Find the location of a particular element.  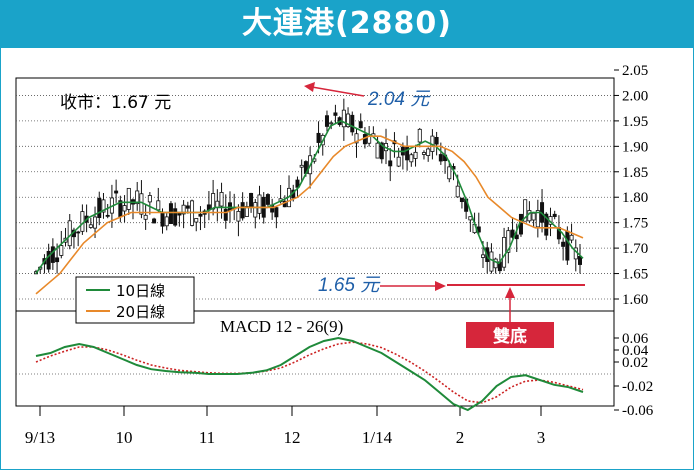

x-tick-label: 10 is located at coordinates (124, 437).